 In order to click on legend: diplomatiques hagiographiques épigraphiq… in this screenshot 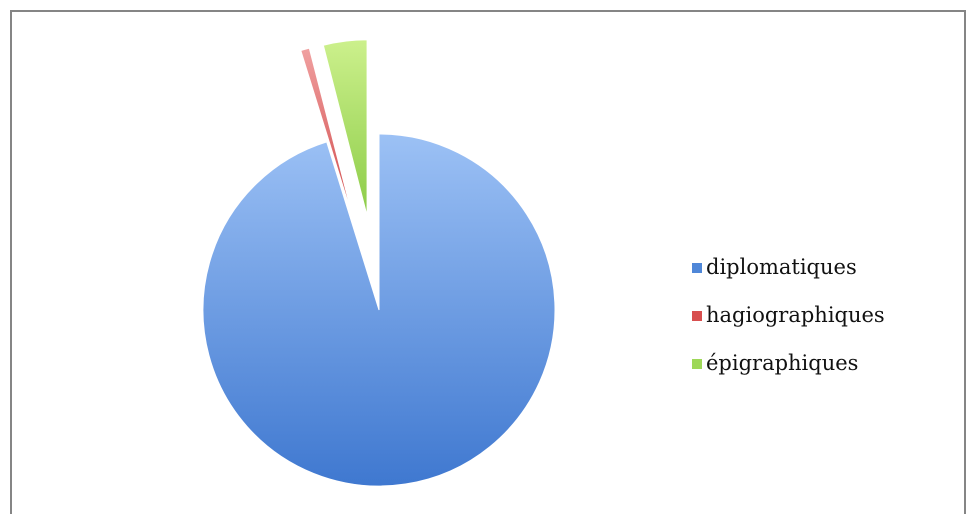, I will do `click(788, 315)`.